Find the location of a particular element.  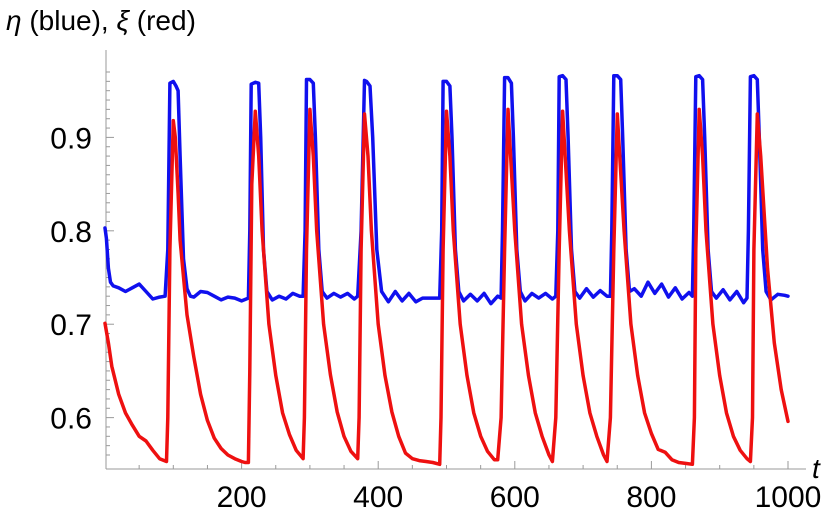

x-tick-label: 1000 is located at coordinates (788, 497).